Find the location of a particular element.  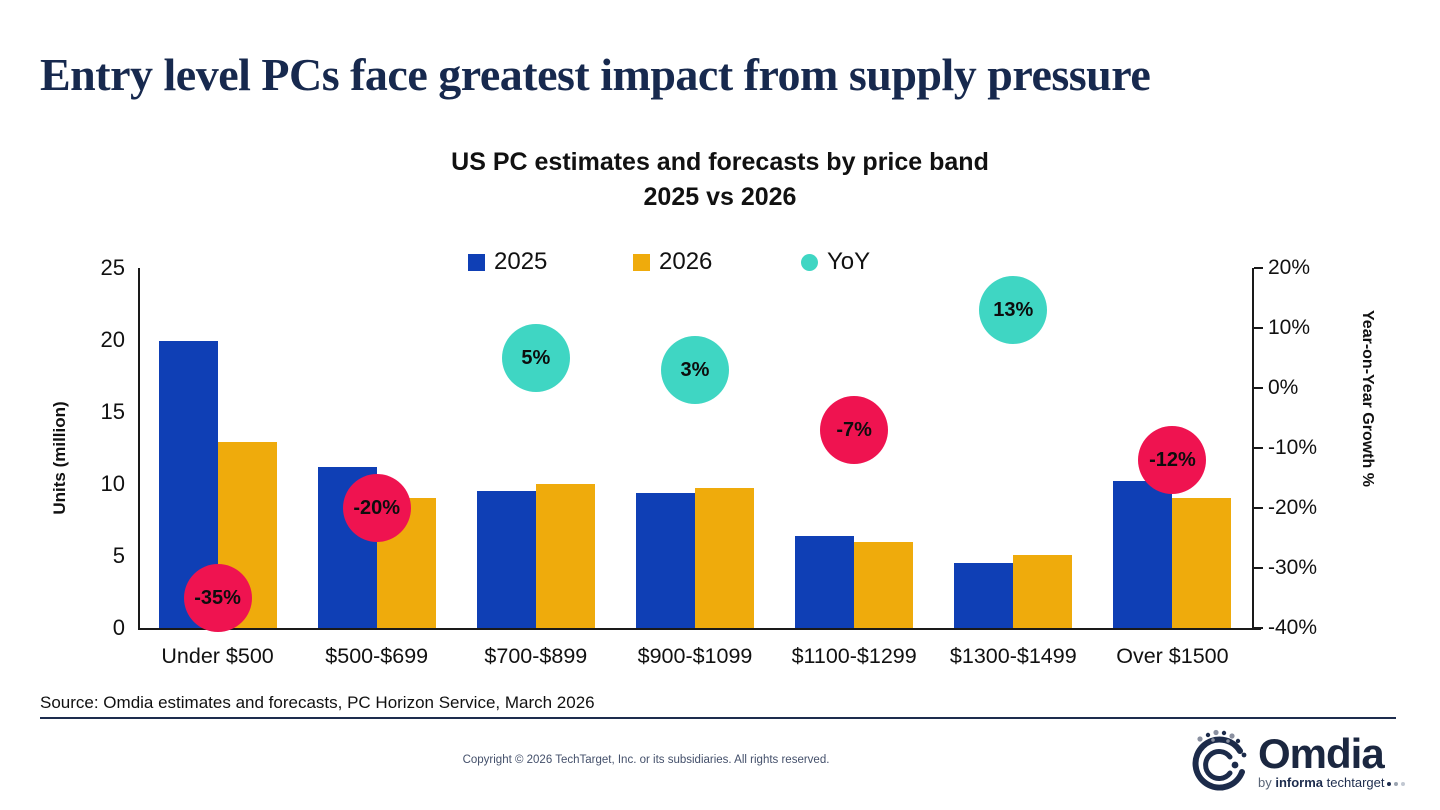

legend-item-2025: 2025 is located at coordinates (507, 262).